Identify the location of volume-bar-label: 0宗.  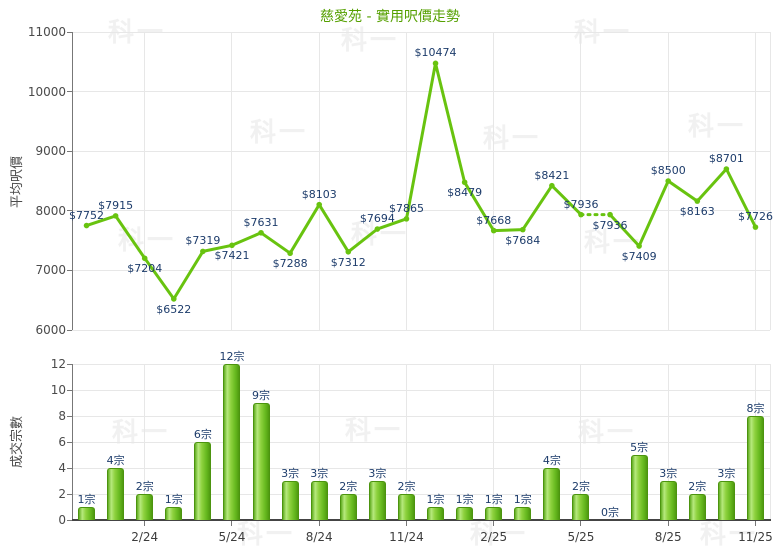
(610, 512).